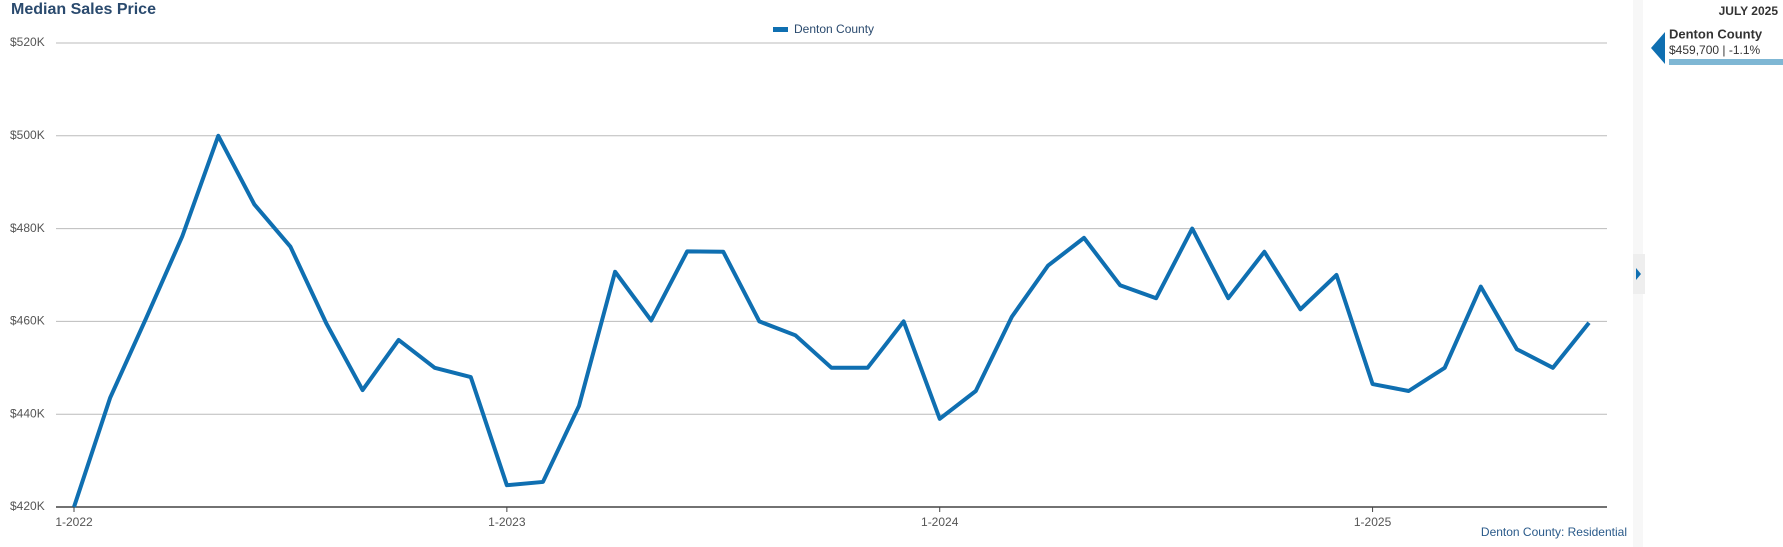  I want to click on x-tick-label: 1-2025, so click(1373, 522).